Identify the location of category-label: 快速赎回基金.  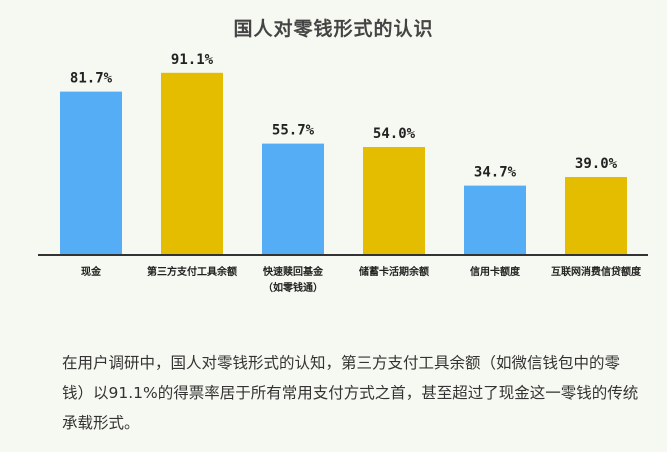
(293, 271).